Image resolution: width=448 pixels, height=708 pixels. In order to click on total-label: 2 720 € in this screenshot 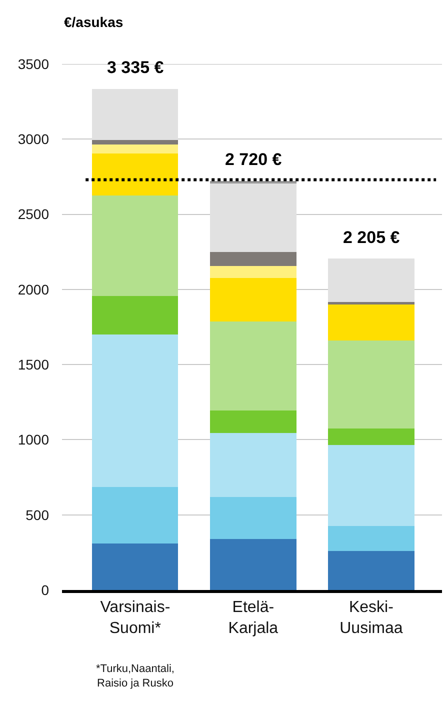, I will do `click(253, 159)`.